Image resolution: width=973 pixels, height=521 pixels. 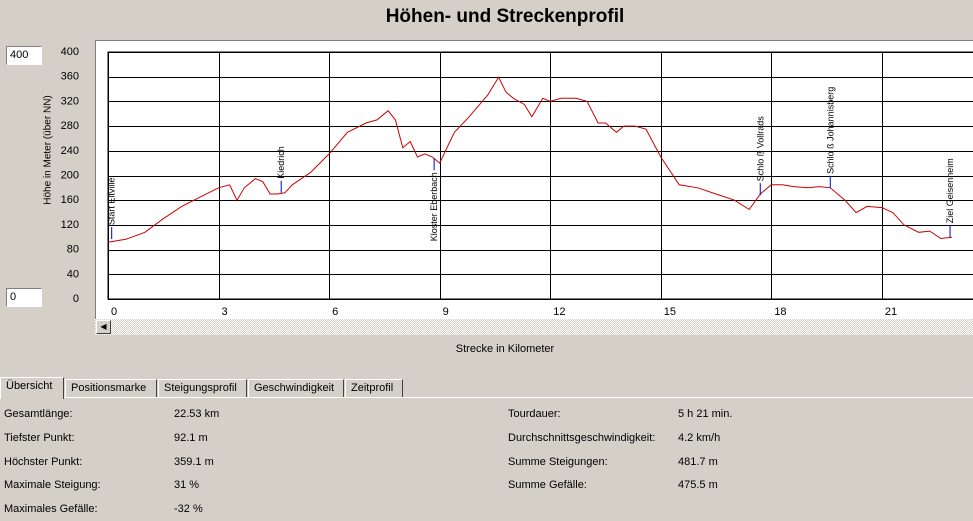 What do you see at coordinates (698, 485) in the screenshot?
I see `stat-value-total-descent: 475.5 m` at bounding box center [698, 485].